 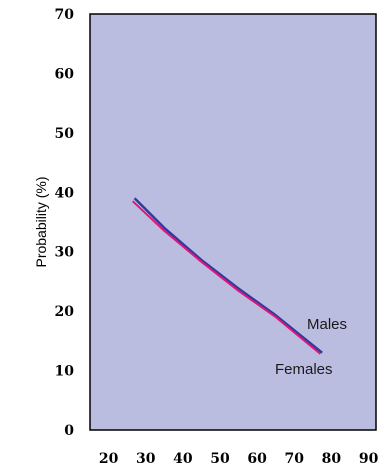 I want to click on y-tick-label: 30, so click(x=65, y=253).